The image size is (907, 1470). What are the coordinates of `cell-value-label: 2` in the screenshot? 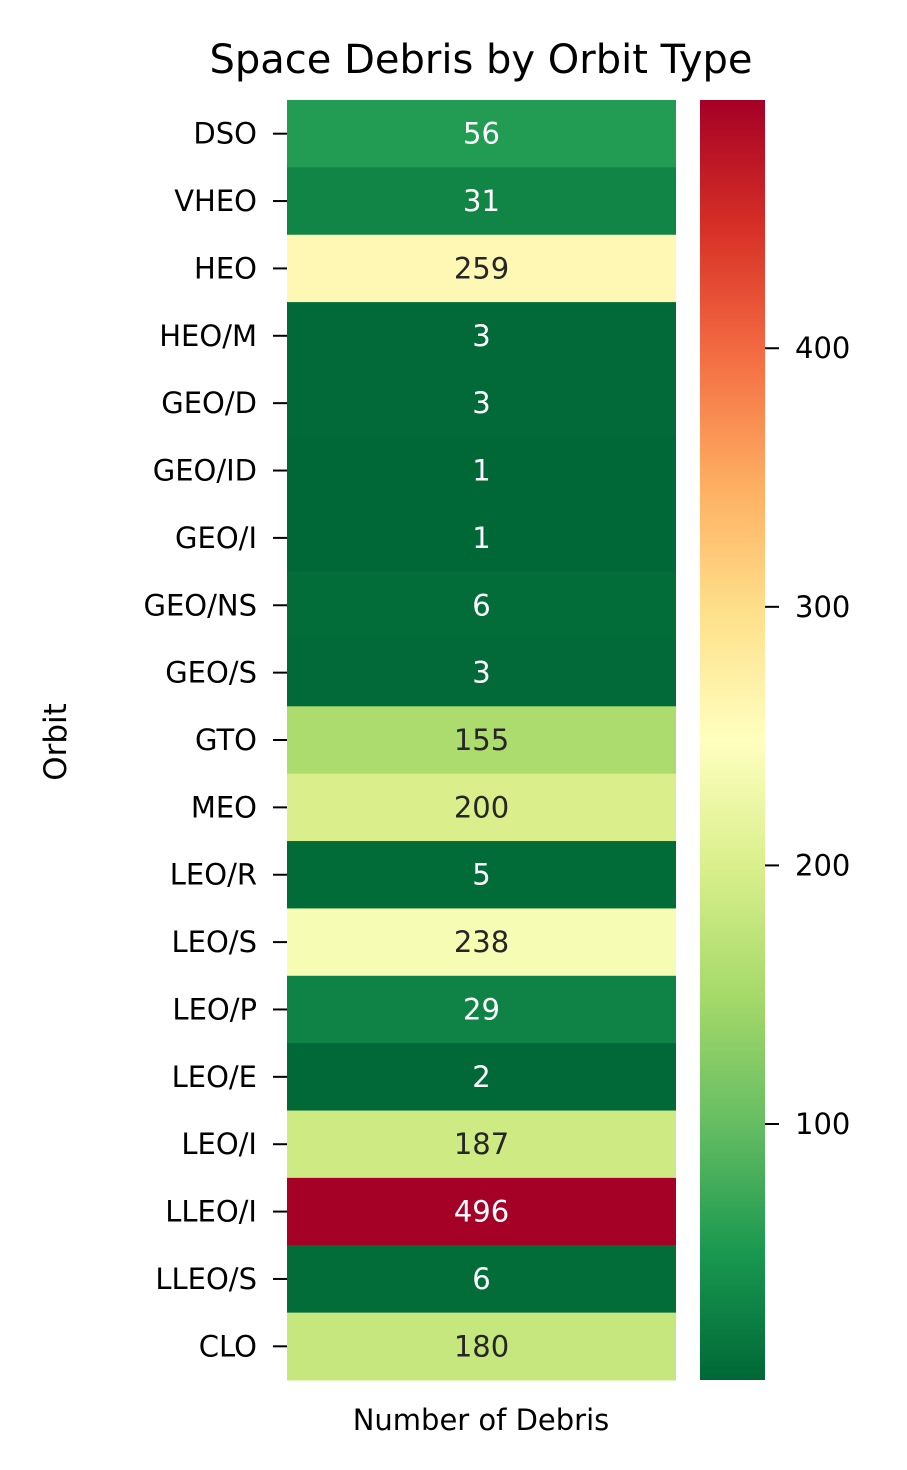 It's located at (481, 1077).